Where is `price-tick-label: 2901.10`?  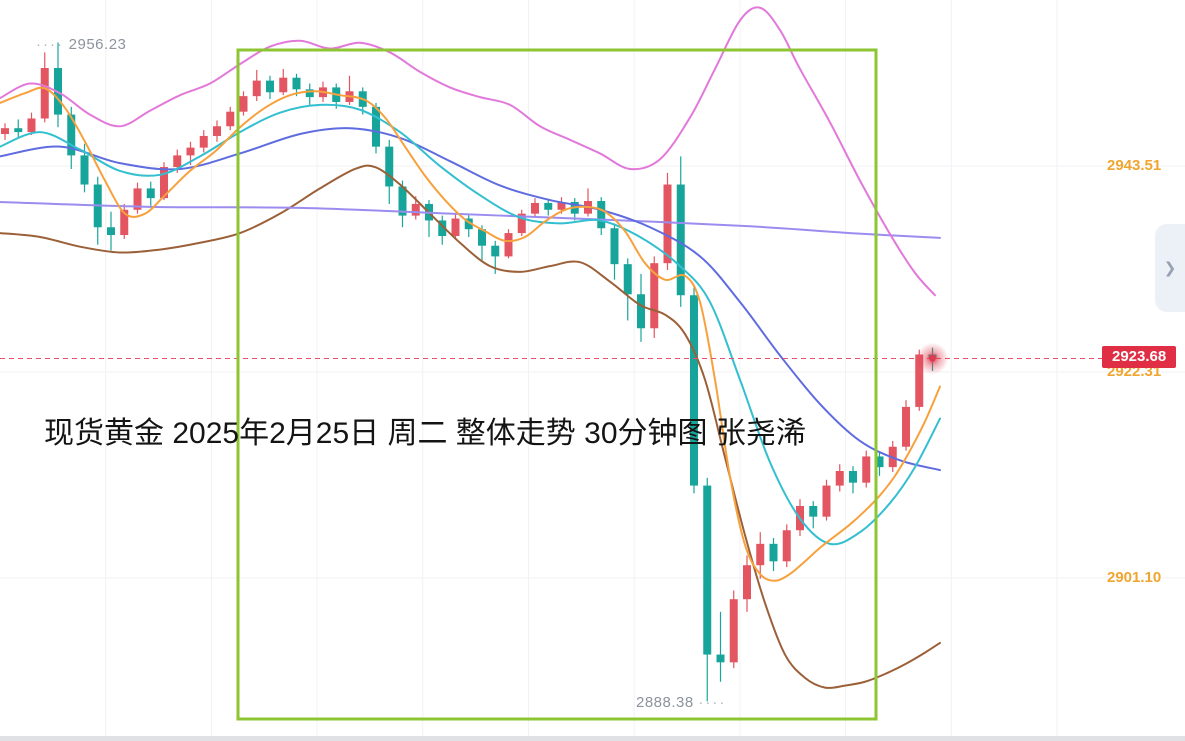
price-tick-label: 2901.10 is located at coordinates (1134, 577).